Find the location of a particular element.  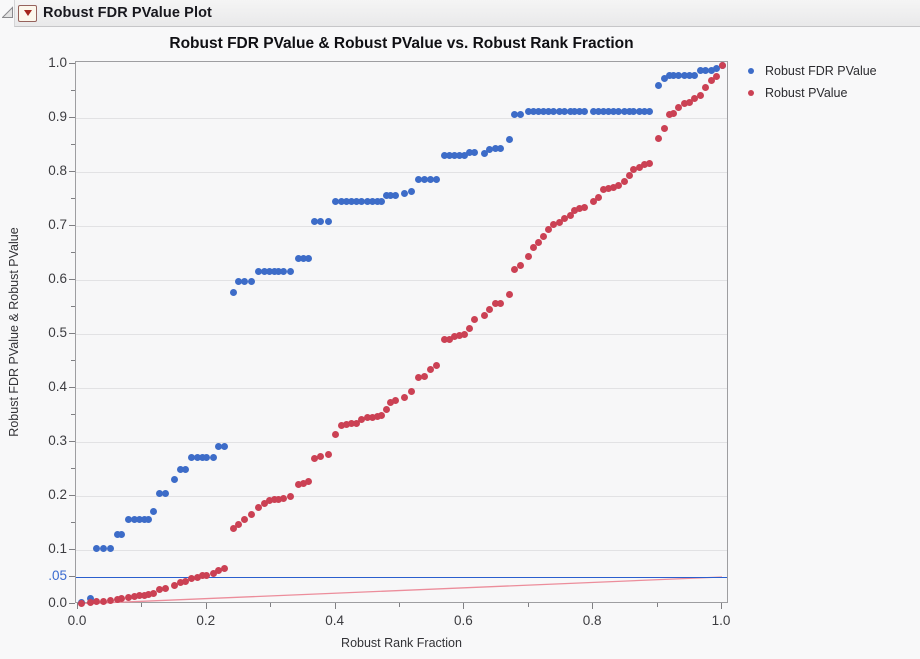

legend-item-pvalue: Robust PValue is located at coordinates (809, 93).